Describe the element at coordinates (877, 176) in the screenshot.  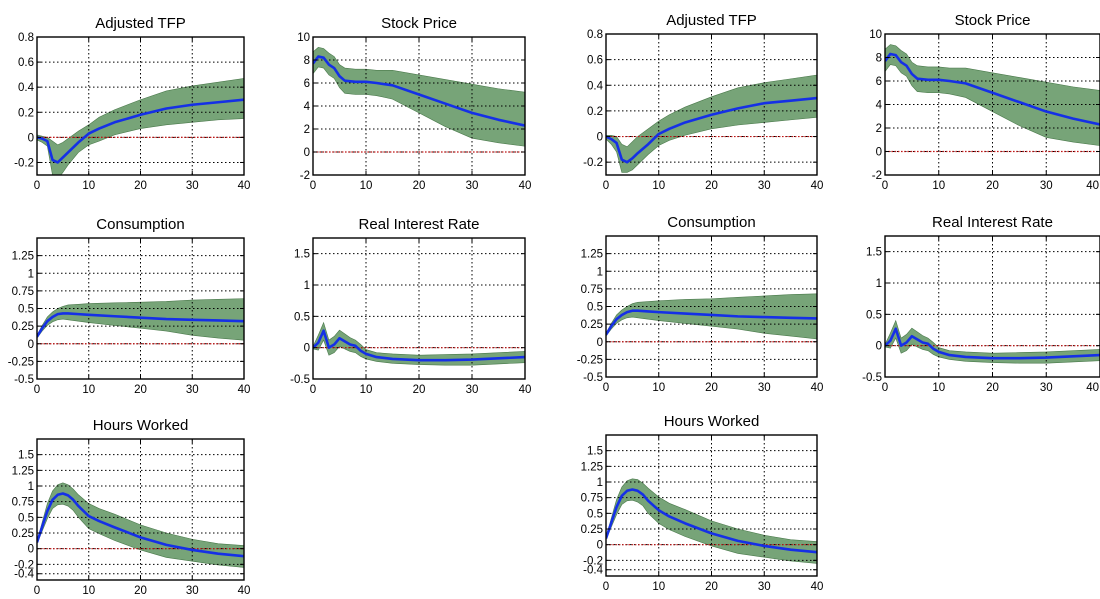
I see `y-tick-label: -2` at that location.